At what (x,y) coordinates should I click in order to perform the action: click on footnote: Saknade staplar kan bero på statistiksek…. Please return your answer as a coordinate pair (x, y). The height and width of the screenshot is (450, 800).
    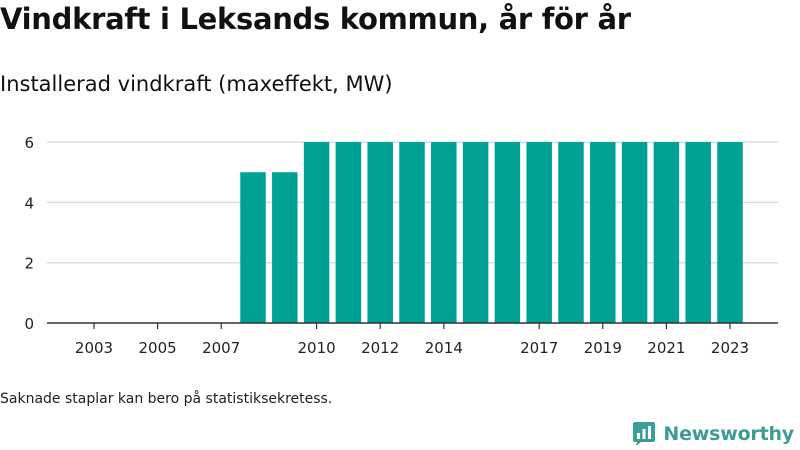
    Looking at the image, I should click on (166, 399).